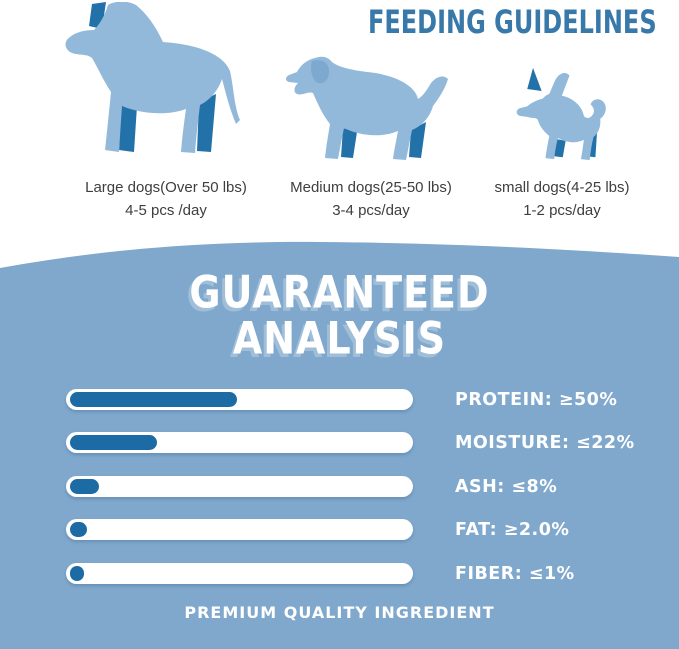 This screenshot has height=649, width=679. What do you see at coordinates (153, 399) in the screenshot?
I see `protein-bar-fill` at bounding box center [153, 399].